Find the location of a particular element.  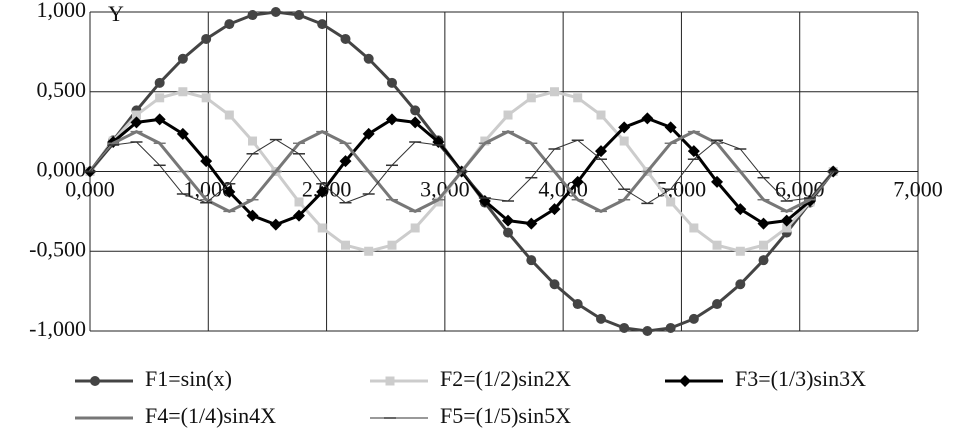

legend-label: F4=(1/4)sin4X is located at coordinates (210, 415).